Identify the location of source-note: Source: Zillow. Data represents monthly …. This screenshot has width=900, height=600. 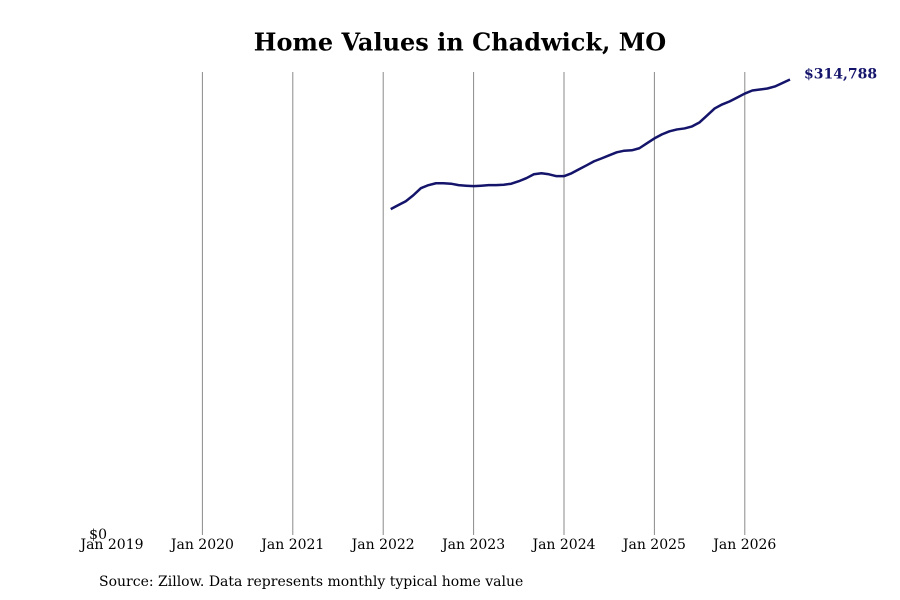
(311, 582).